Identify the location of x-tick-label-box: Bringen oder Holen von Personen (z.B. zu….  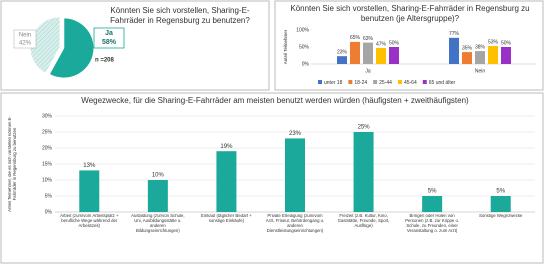
(432, 223).